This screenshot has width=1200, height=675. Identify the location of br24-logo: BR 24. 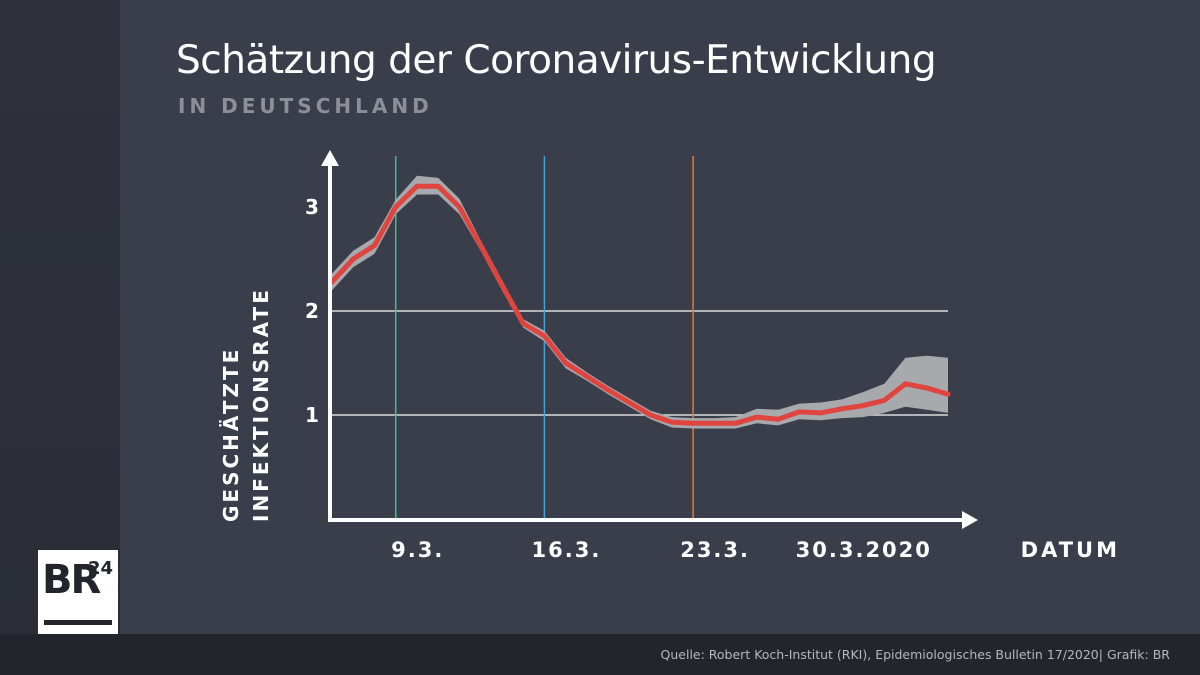
(78, 592).